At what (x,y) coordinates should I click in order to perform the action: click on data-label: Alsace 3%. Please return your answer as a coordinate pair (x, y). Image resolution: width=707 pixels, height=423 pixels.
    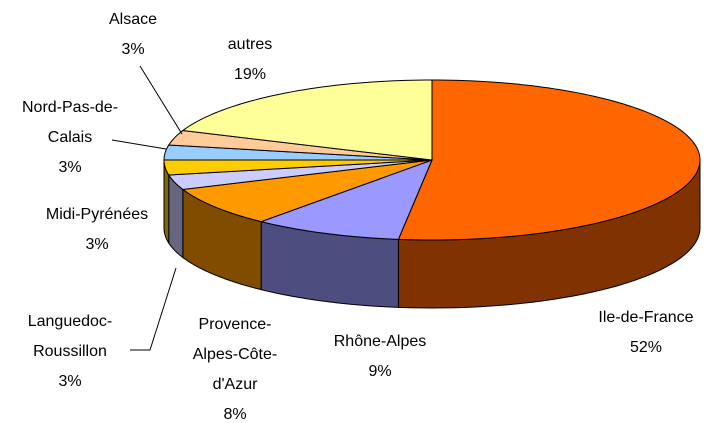
    Looking at the image, I should click on (133, 35).